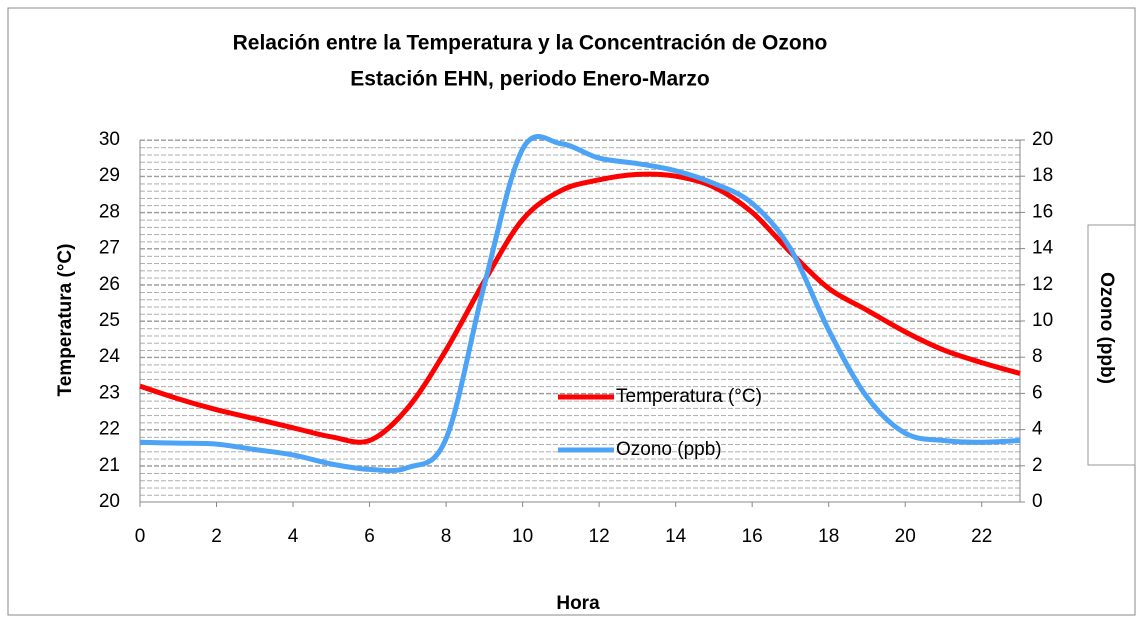 The height and width of the screenshot is (625, 1145). Describe the element at coordinates (578, 603) in the screenshot. I see `x-axis-label: Hora` at that location.